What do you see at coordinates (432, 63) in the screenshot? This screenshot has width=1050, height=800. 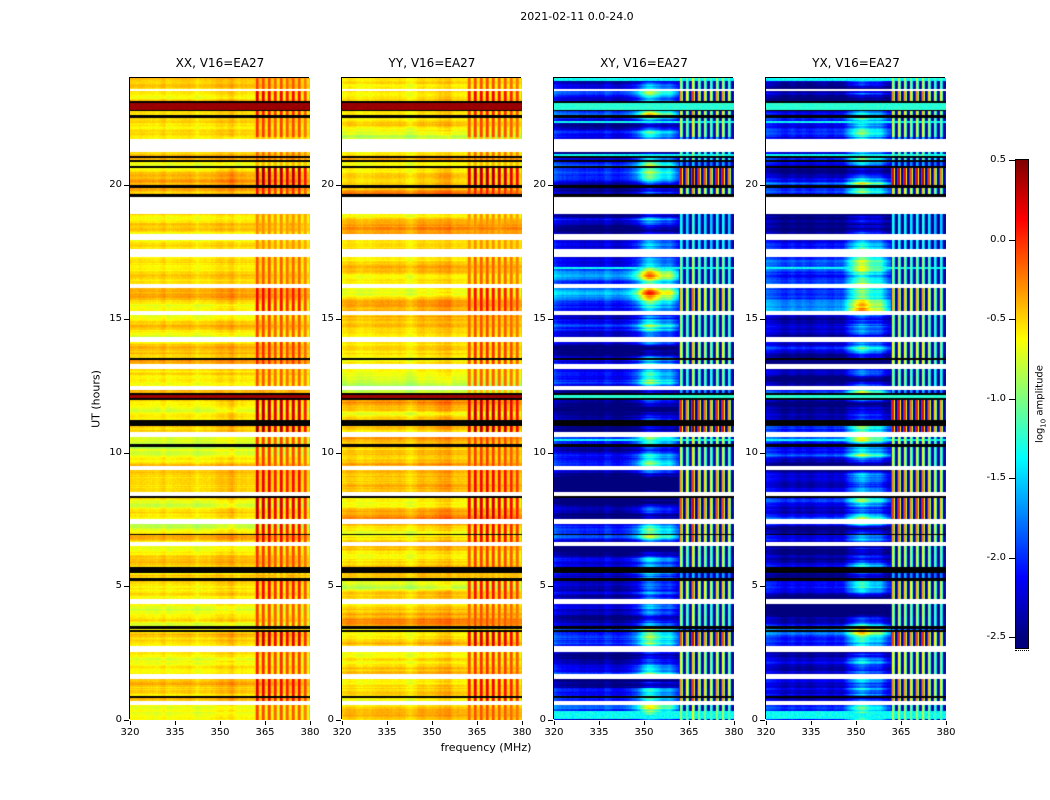 I see `panel-title-YY: YY, V16=EA27` at bounding box center [432, 63].